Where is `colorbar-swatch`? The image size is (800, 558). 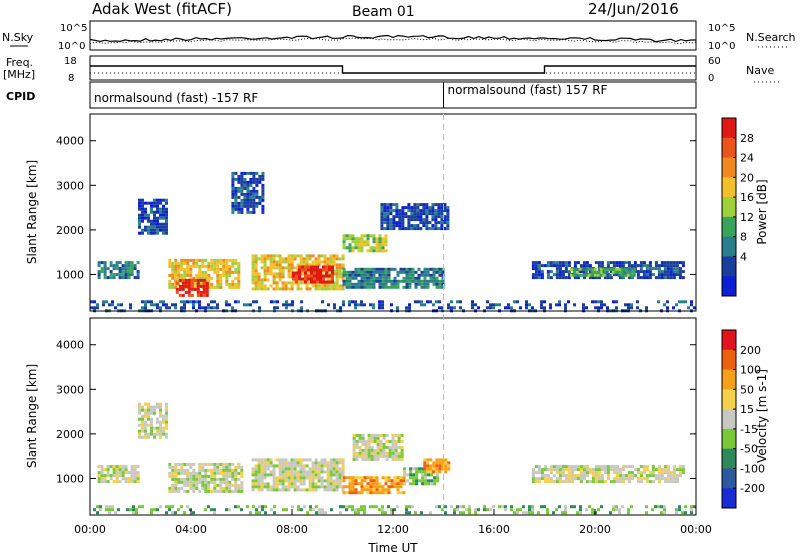
colorbar-swatch is located at coordinates (729, 227).